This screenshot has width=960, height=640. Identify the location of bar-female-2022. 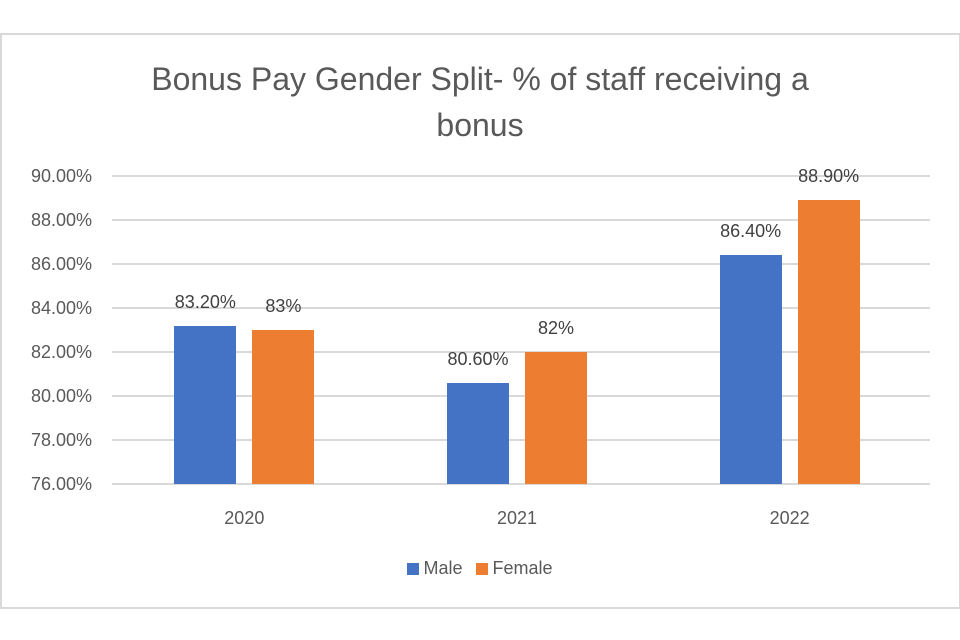
(828, 342).